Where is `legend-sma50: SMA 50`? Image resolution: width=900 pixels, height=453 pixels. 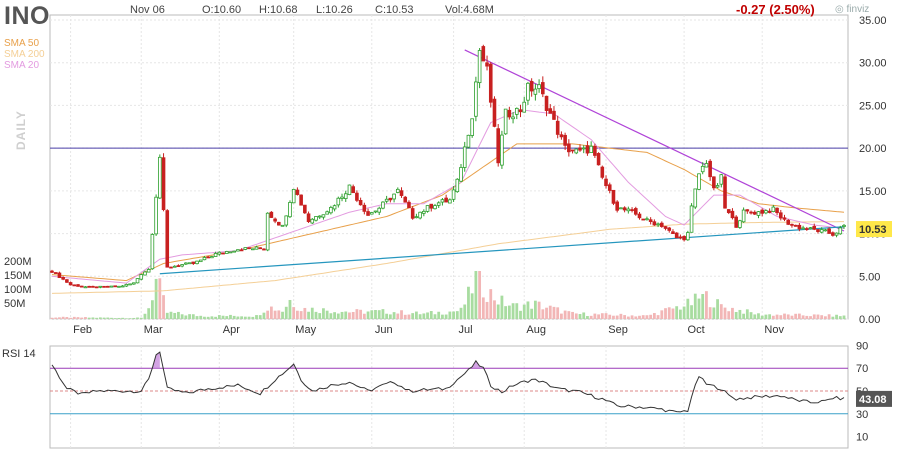 legend-sma50: SMA 50 is located at coordinates (22, 43).